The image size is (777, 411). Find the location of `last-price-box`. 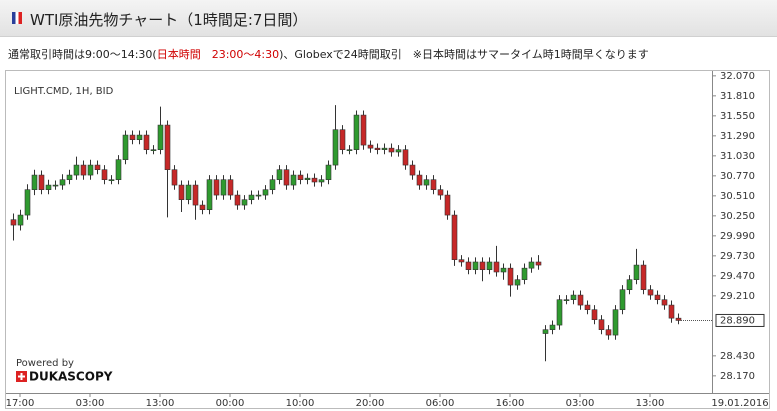

last-price-box is located at coordinates (740, 320).